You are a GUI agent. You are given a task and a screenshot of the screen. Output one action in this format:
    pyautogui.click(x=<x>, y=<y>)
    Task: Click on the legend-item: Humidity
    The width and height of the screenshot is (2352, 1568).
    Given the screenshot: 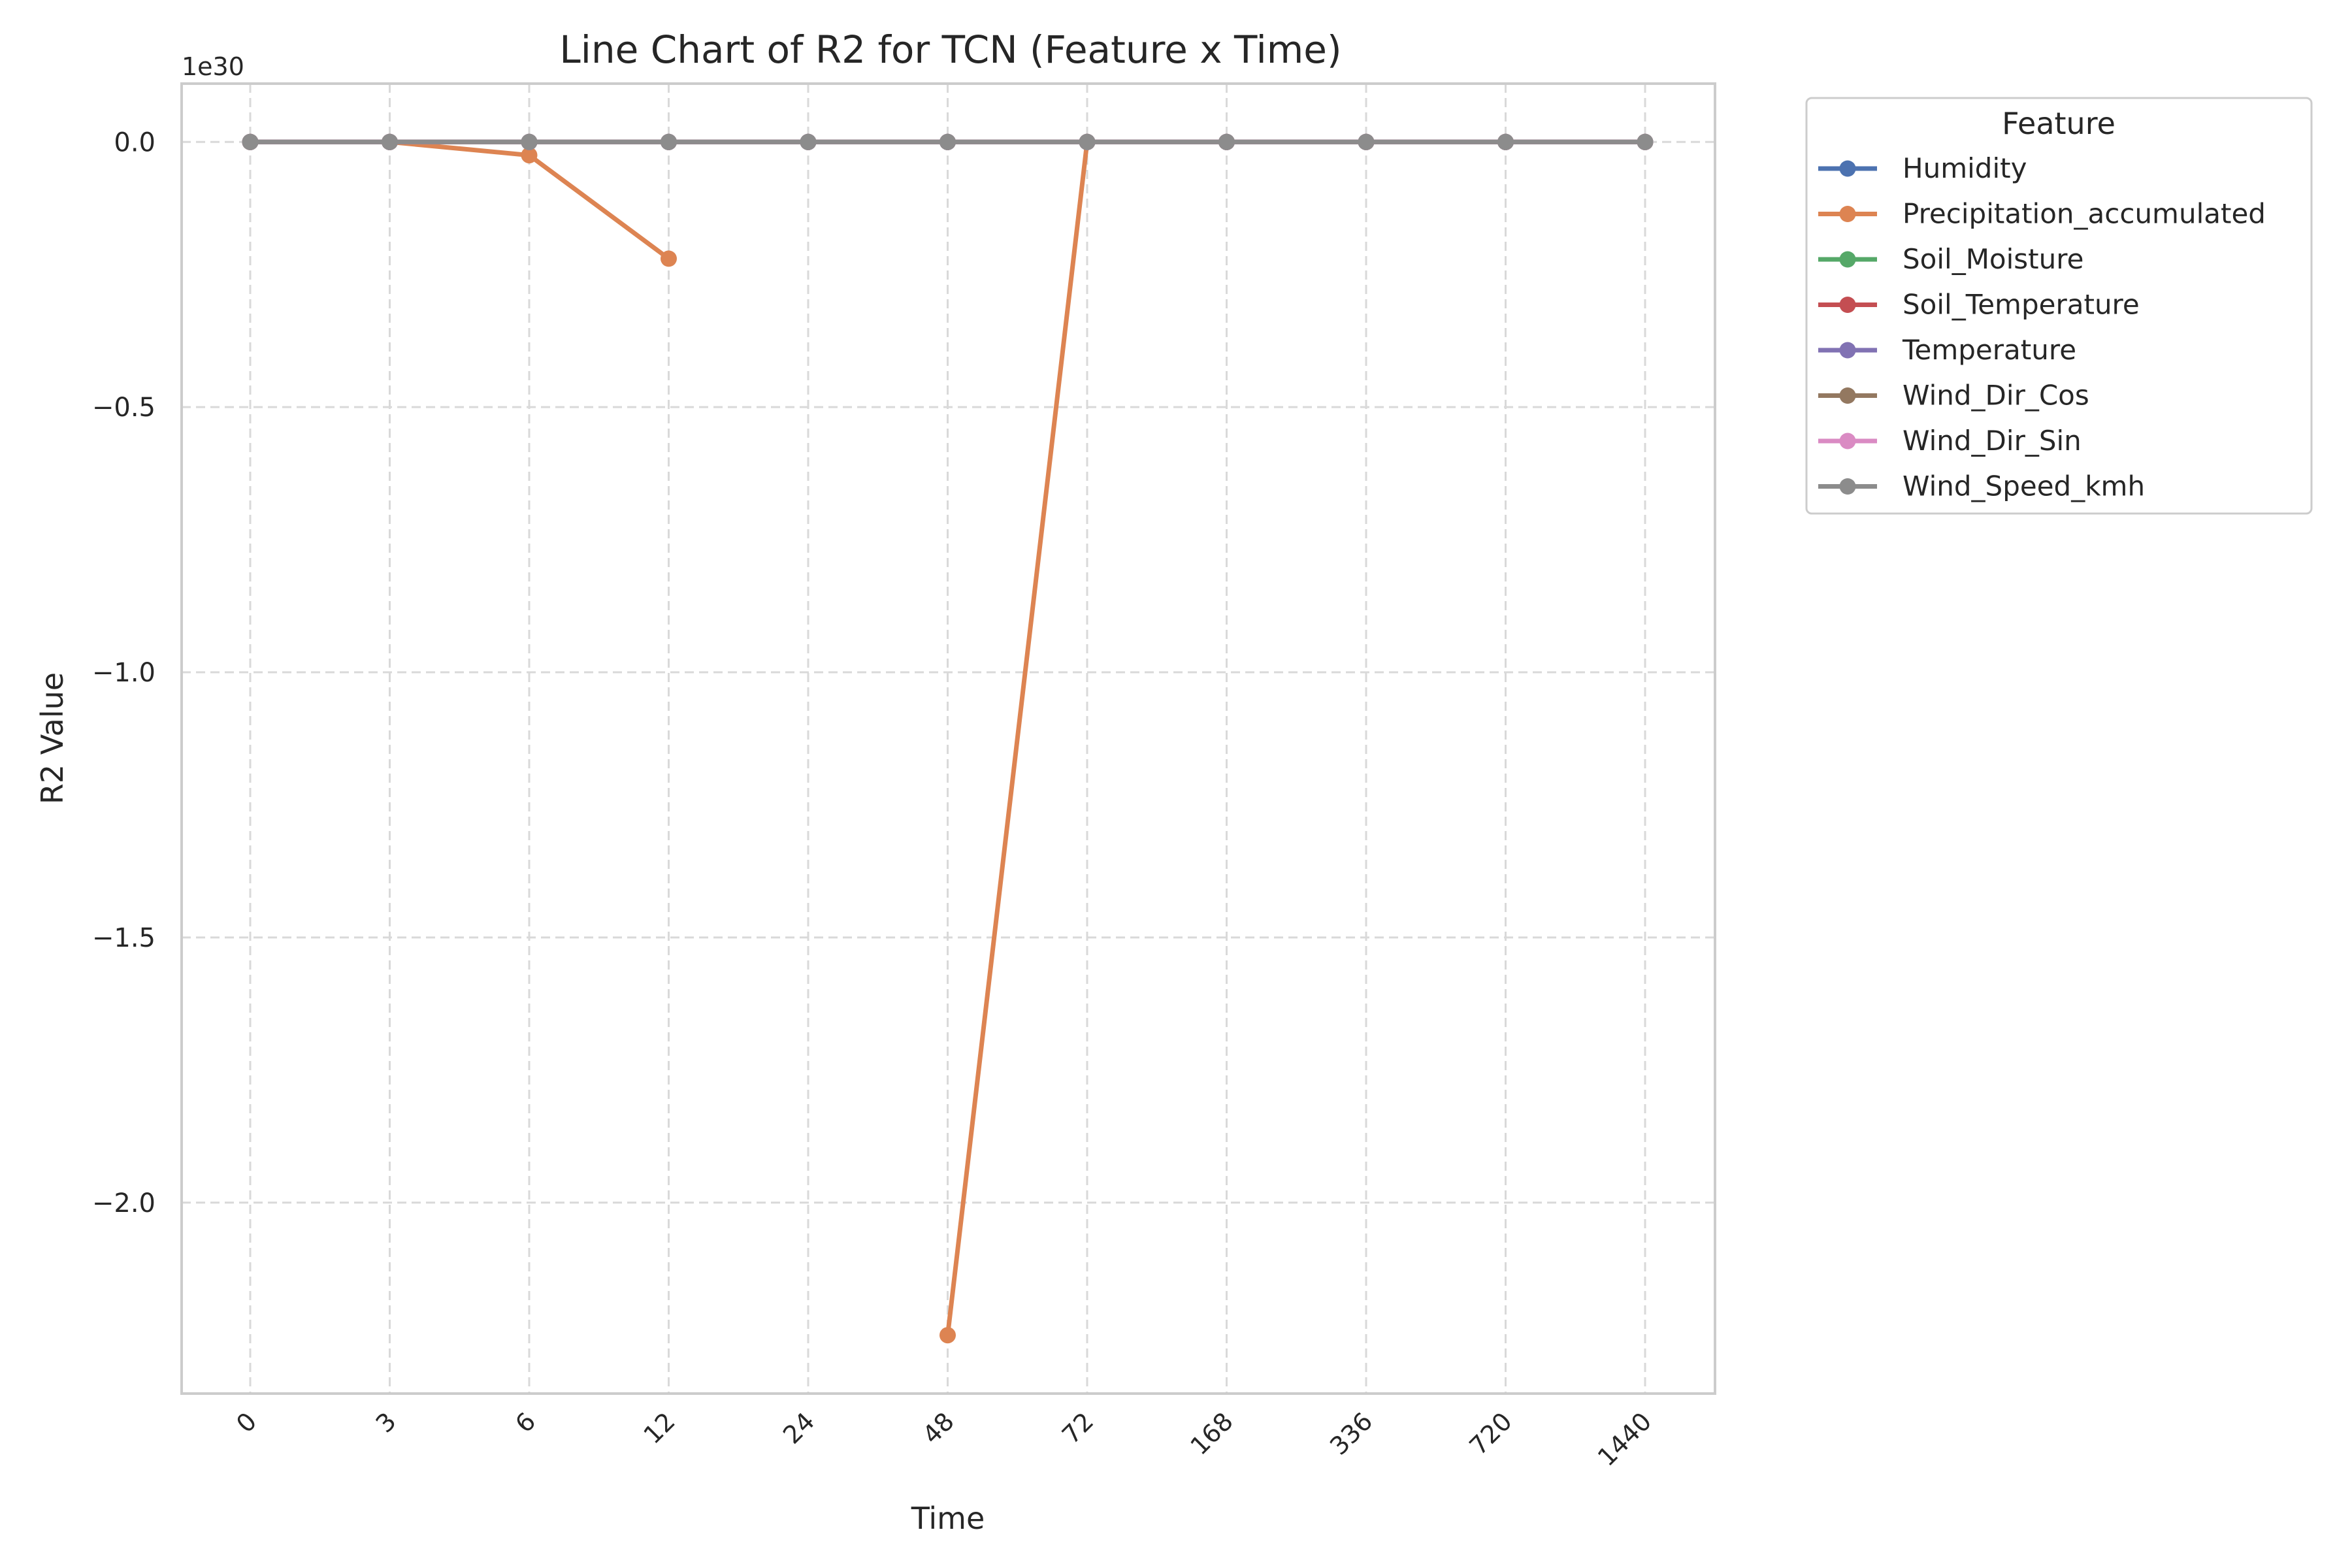 What is the action you would take?
    pyautogui.click(x=1922, y=168)
    